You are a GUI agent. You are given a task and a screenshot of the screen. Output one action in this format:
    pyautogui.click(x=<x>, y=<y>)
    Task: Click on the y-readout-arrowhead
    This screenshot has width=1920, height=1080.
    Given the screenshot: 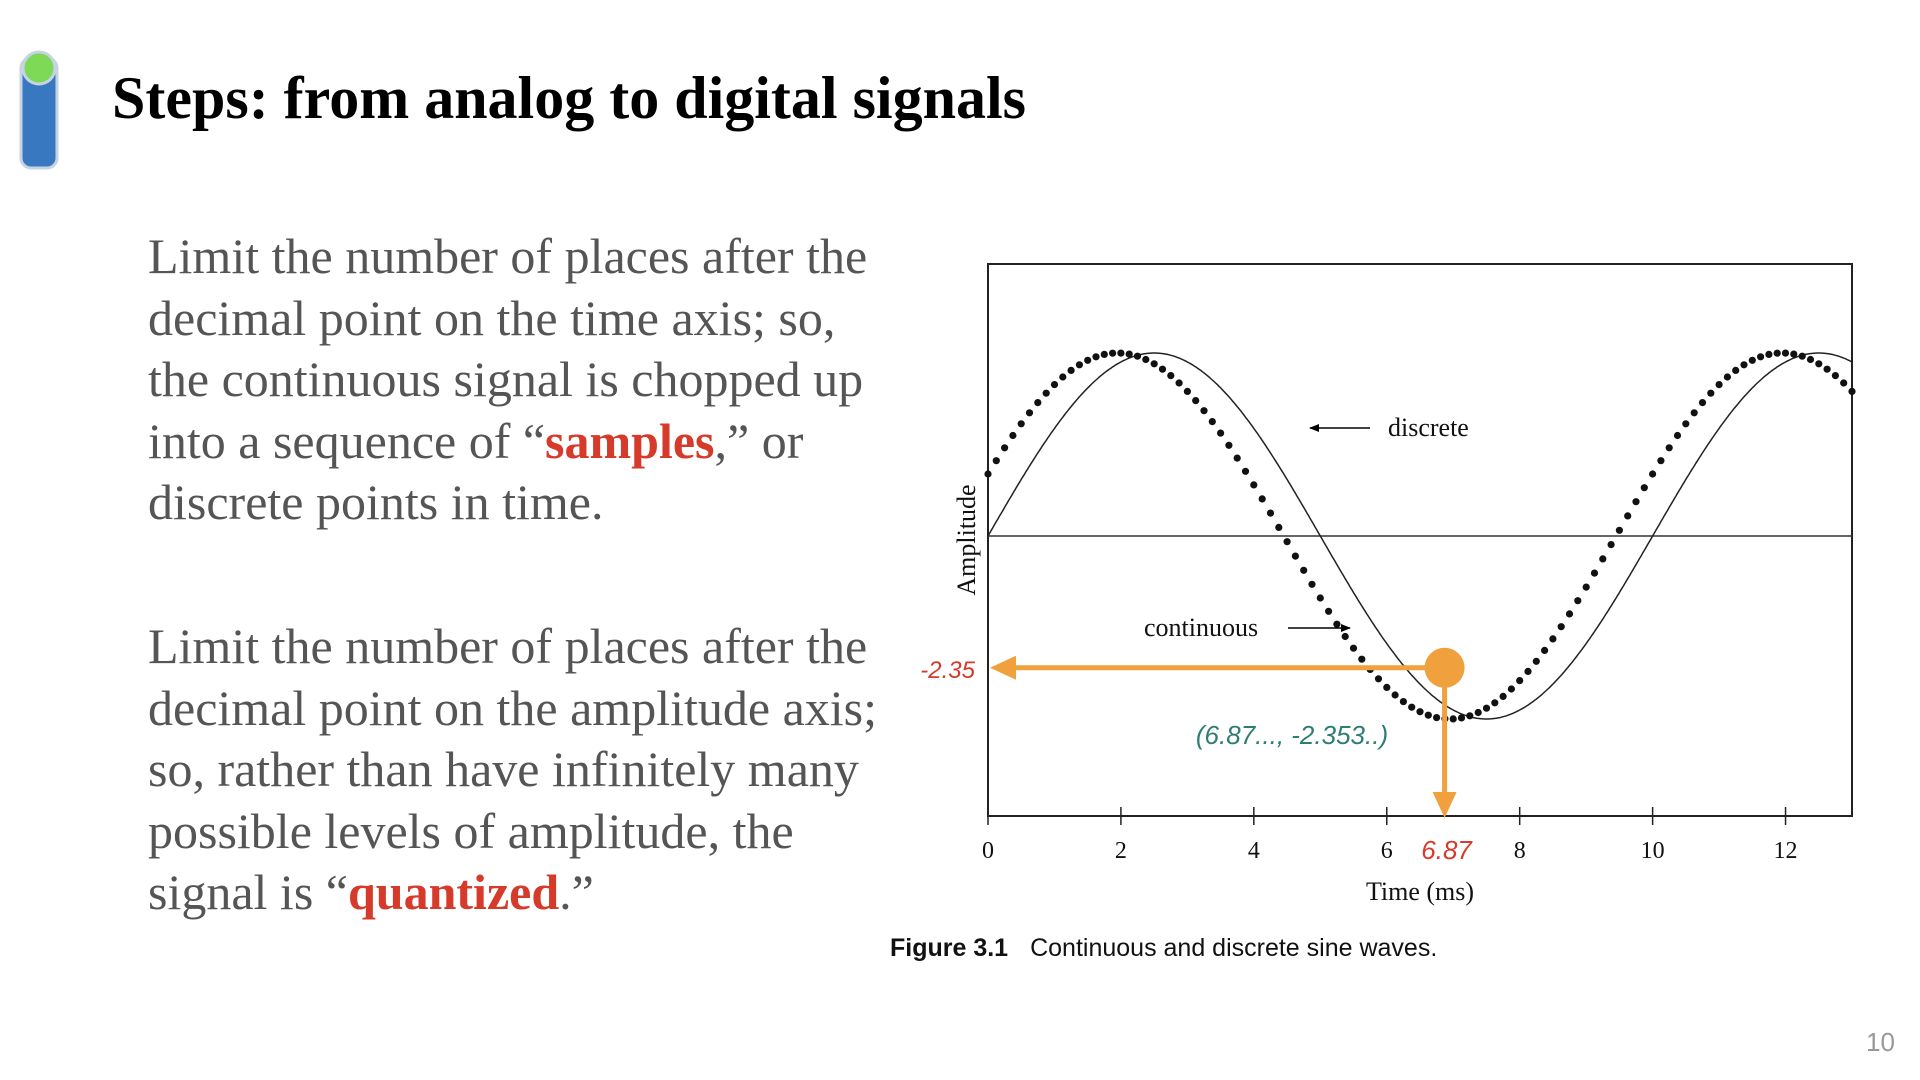 What is the action you would take?
    pyautogui.click(x=1003, y=667)
    